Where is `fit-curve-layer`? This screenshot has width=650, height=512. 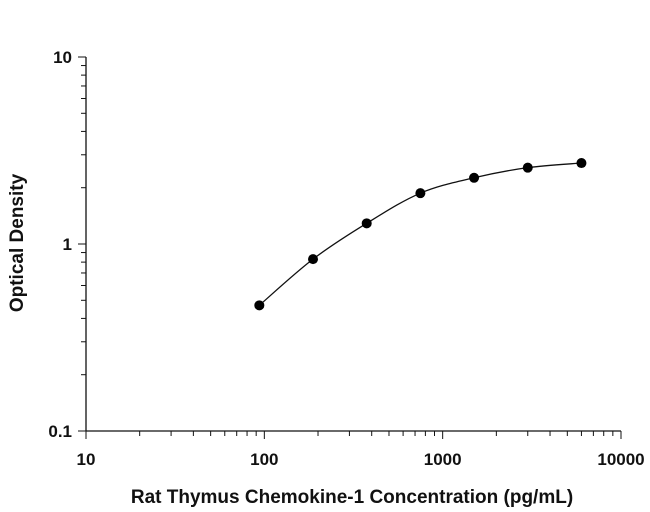
fit-curve-layer is located at coordinates (420, 234).